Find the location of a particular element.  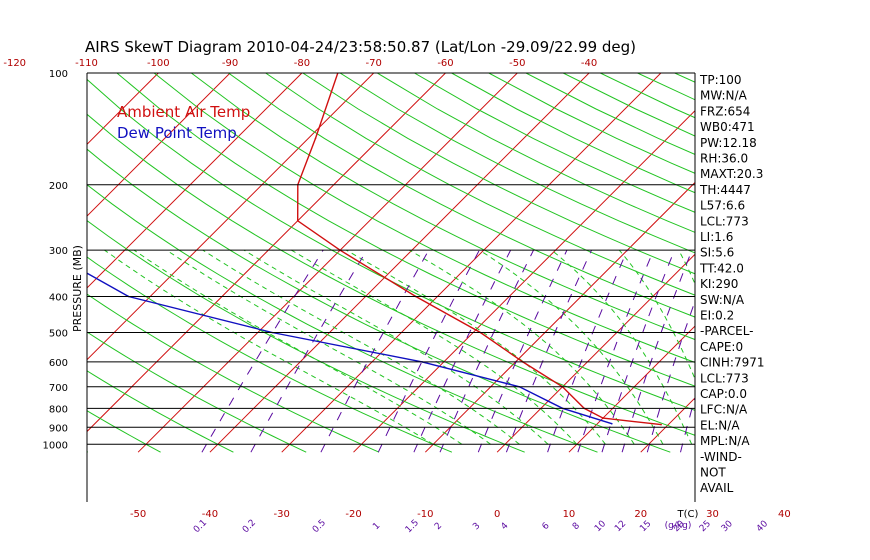

index-item: EI:0.2 is located at coordinates (717, 316).